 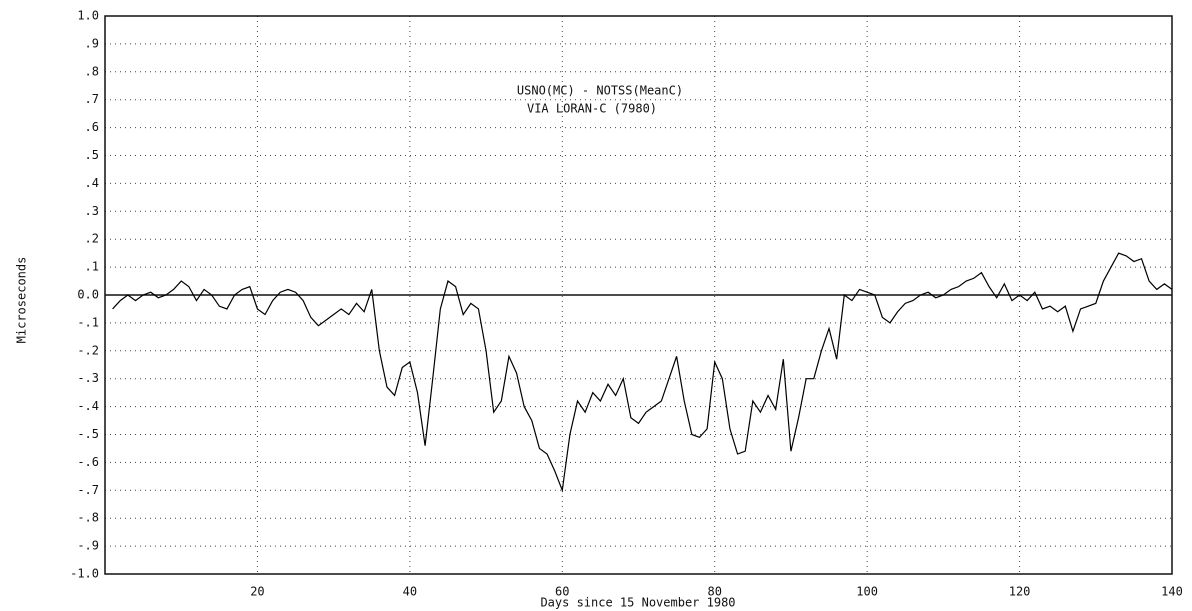 I want to click on x-tick-label: 80, so click(x=714, y=592).